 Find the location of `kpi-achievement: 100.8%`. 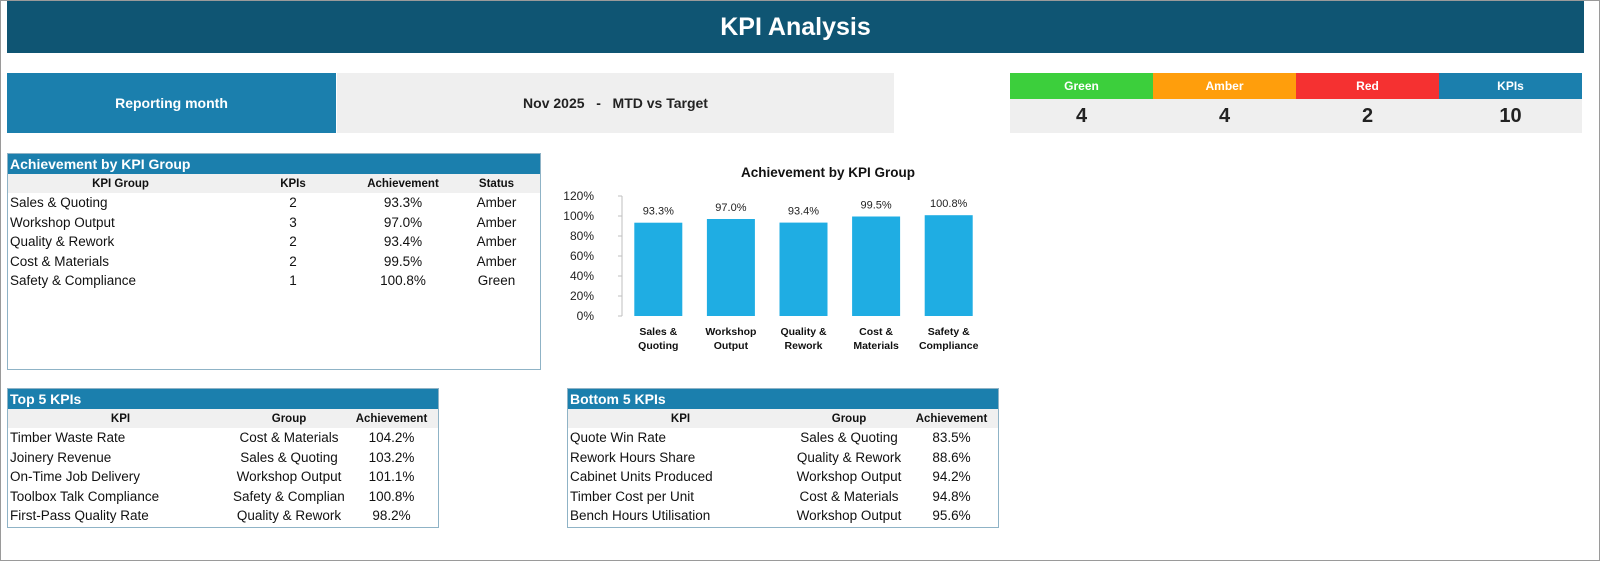

kpi-achievement: 100.8% is located at coordinates (391, 496).